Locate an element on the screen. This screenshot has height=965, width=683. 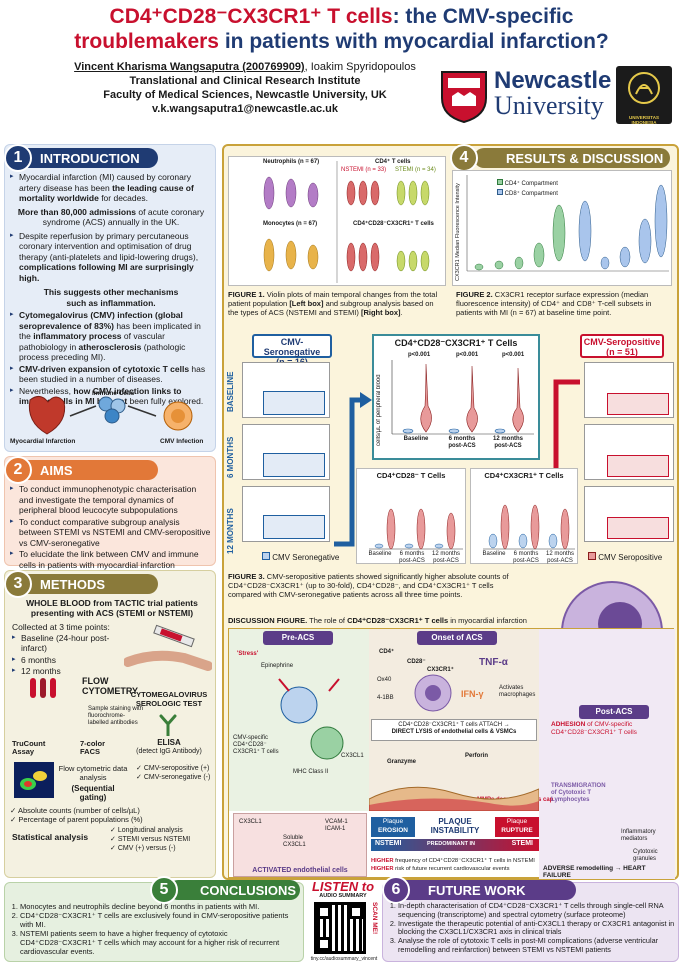
granzyme-label: Granzyme is located at coordinates (402, 762).